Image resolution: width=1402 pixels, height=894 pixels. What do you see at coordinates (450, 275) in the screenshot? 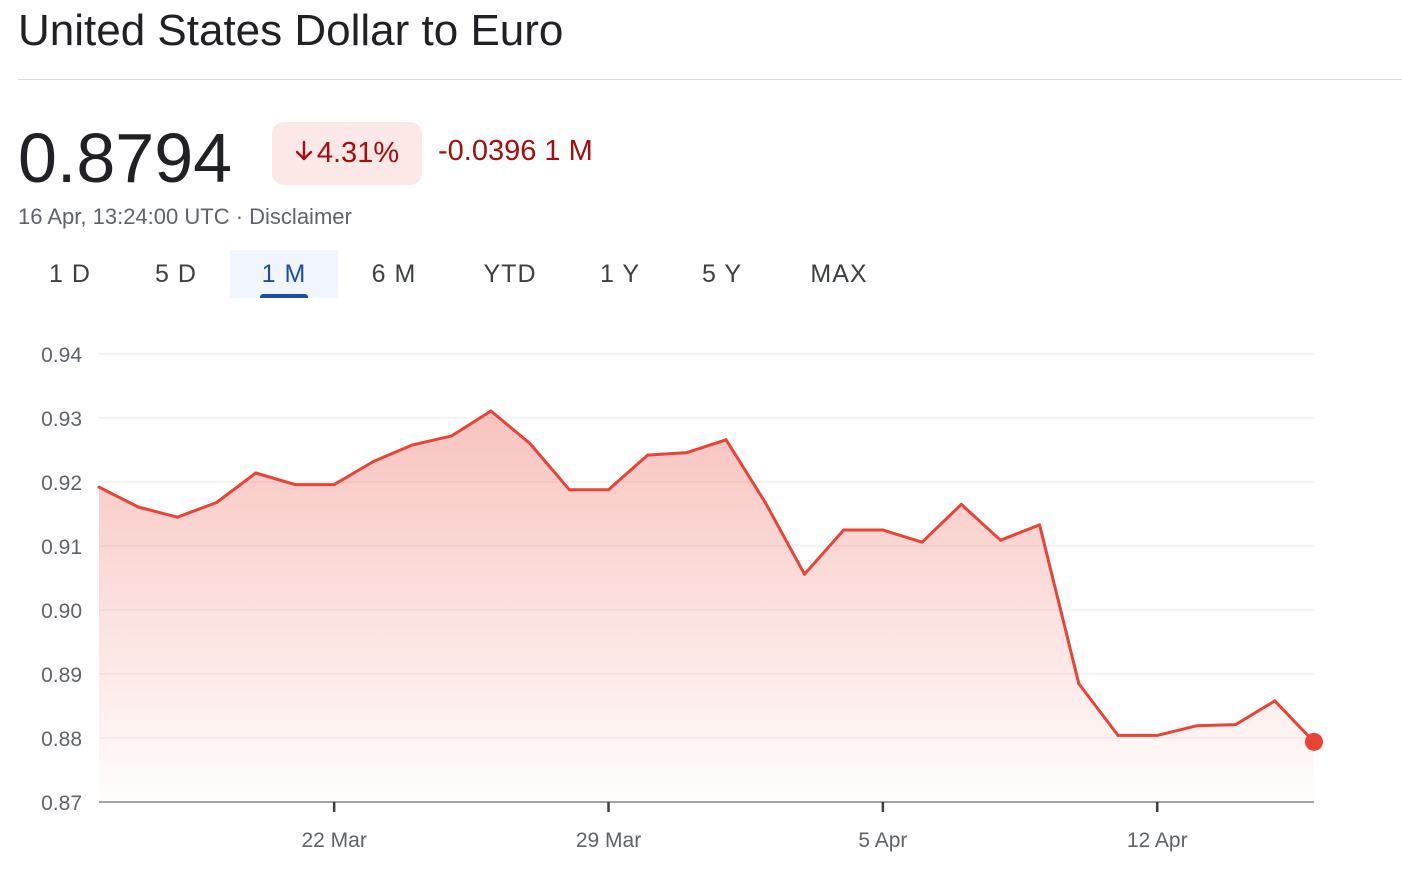
I see `time-range-tabs: 1 D 5 D 1 M 6 M YTD 1 Y 5 Y MAX` at bounding box center [450, 275].